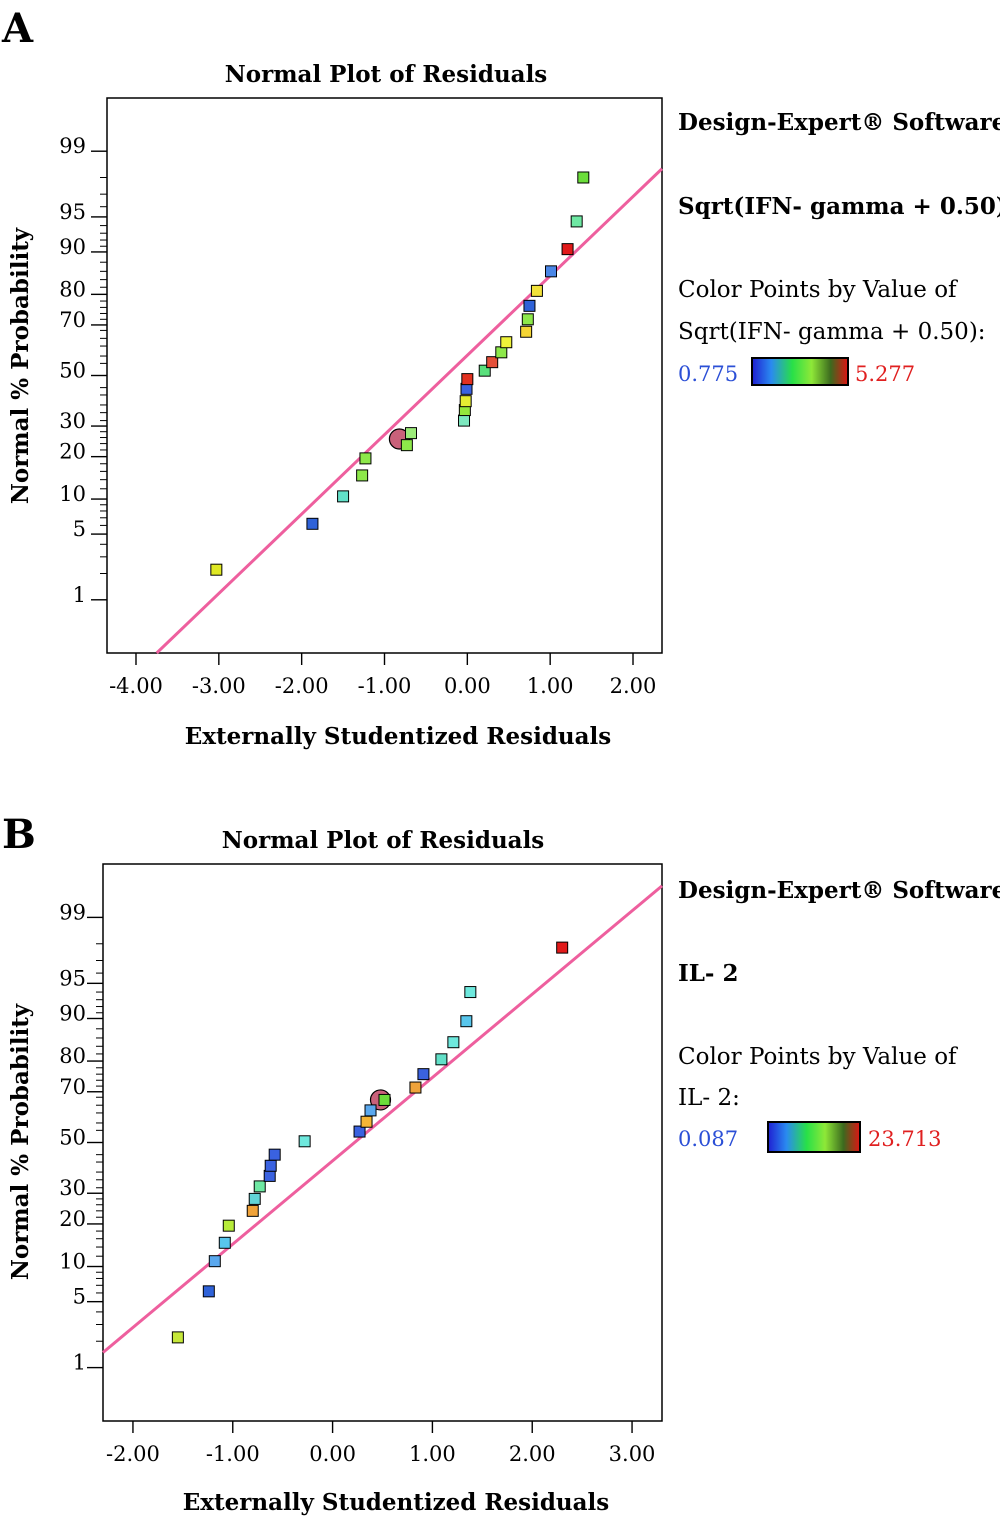  Describe the element at coordinates (832, 332) in the screenshot. I see `color-by-variable: Sqrt(IFN- gamma + 0.50):` at that location.